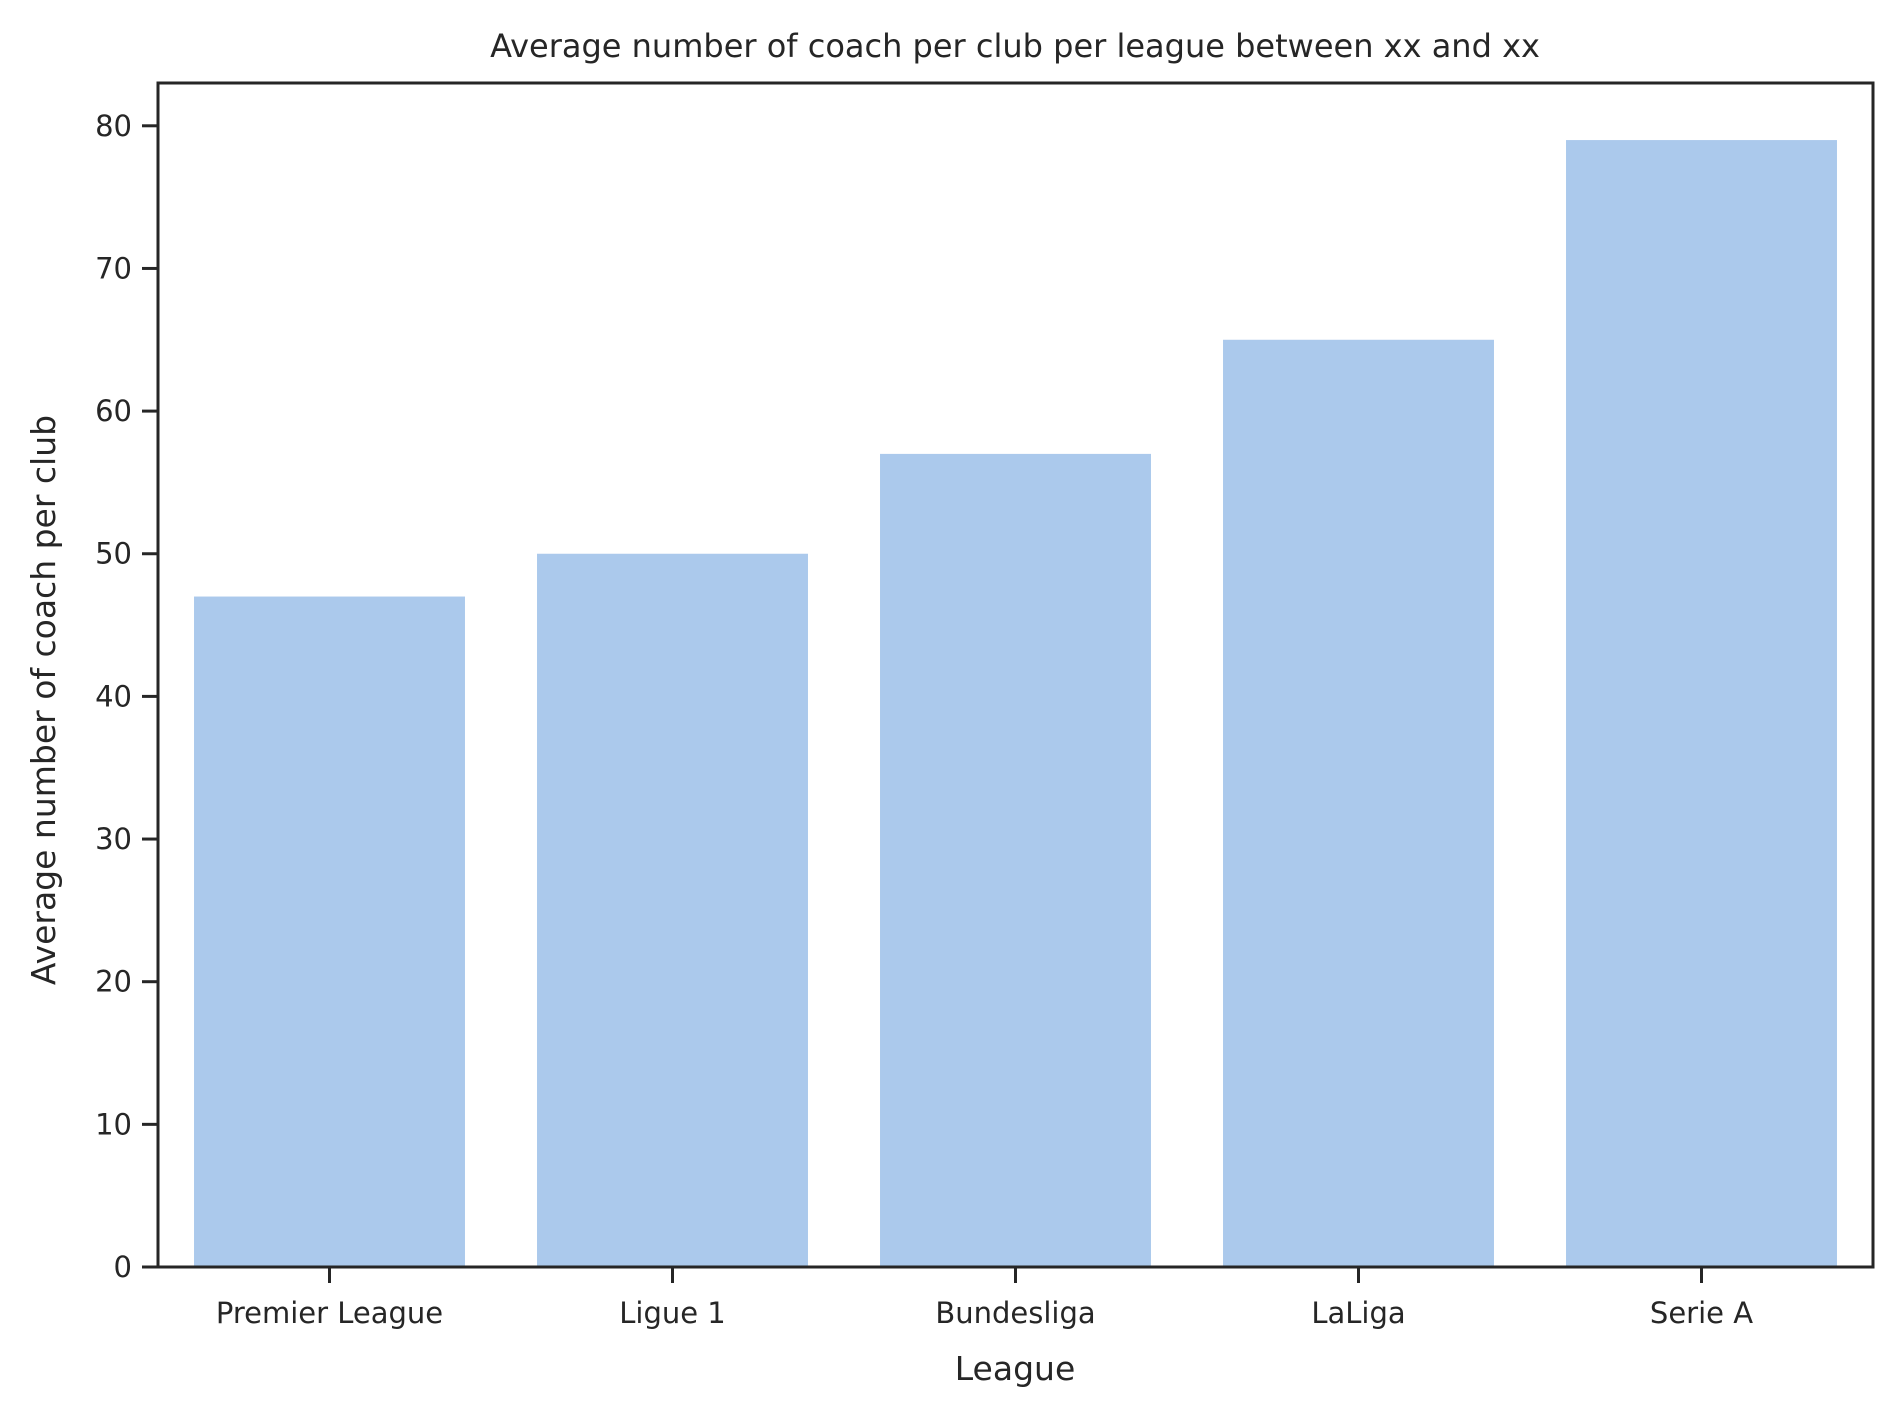 This screenshot has height=1413, width=1893. I want to click on x-tick-label: Serie A, so click(1701, 1313).